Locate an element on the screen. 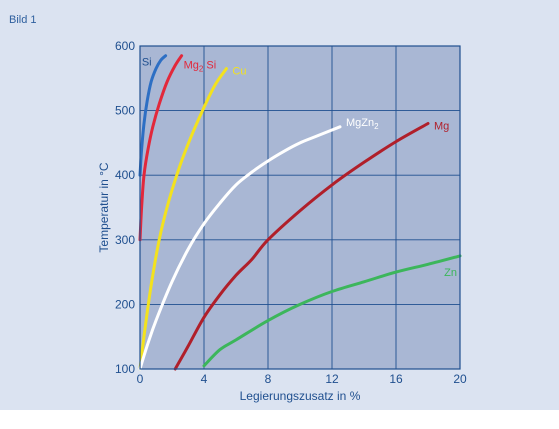  series-line-cu is located at coordinates (183, 219).